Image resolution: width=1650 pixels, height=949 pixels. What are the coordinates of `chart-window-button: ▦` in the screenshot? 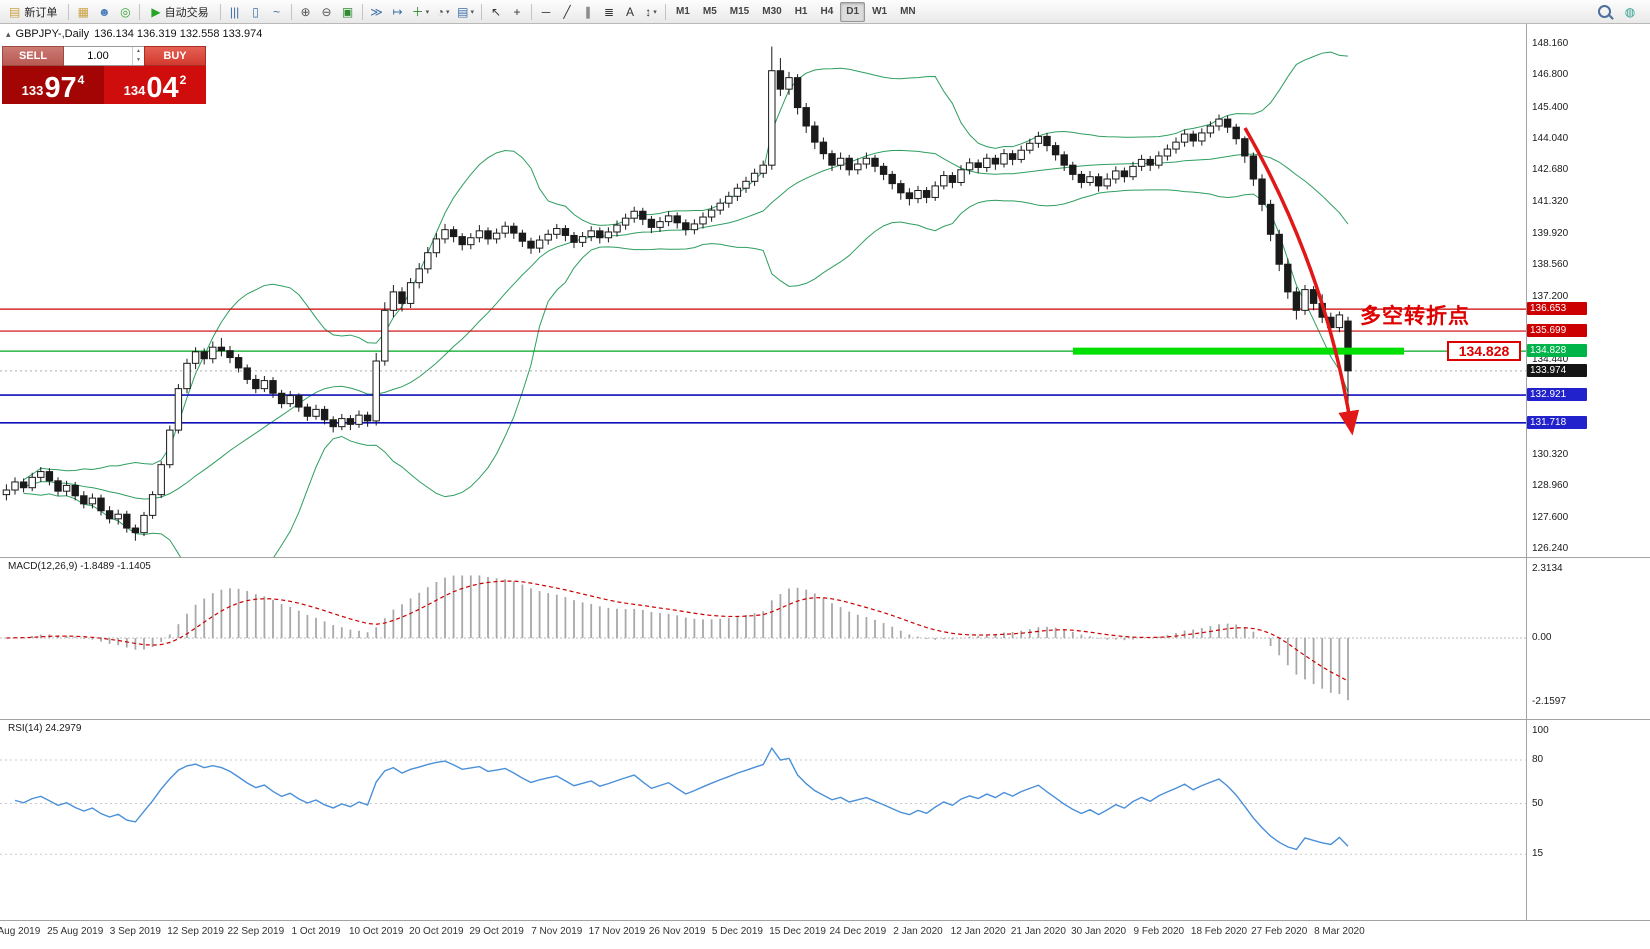 It's located at (83, 12).